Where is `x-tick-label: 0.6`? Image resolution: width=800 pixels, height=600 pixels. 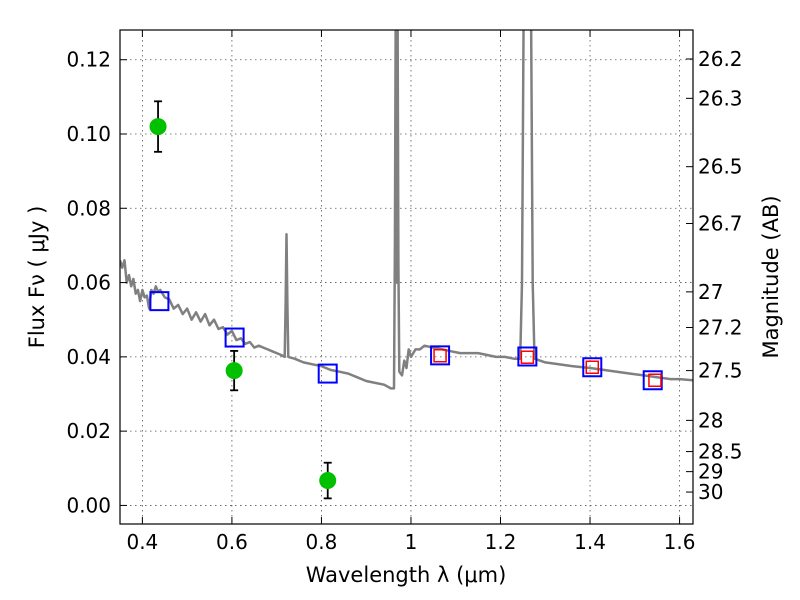 x-tick-label: 0.6 is located at coordinates (232, 542).